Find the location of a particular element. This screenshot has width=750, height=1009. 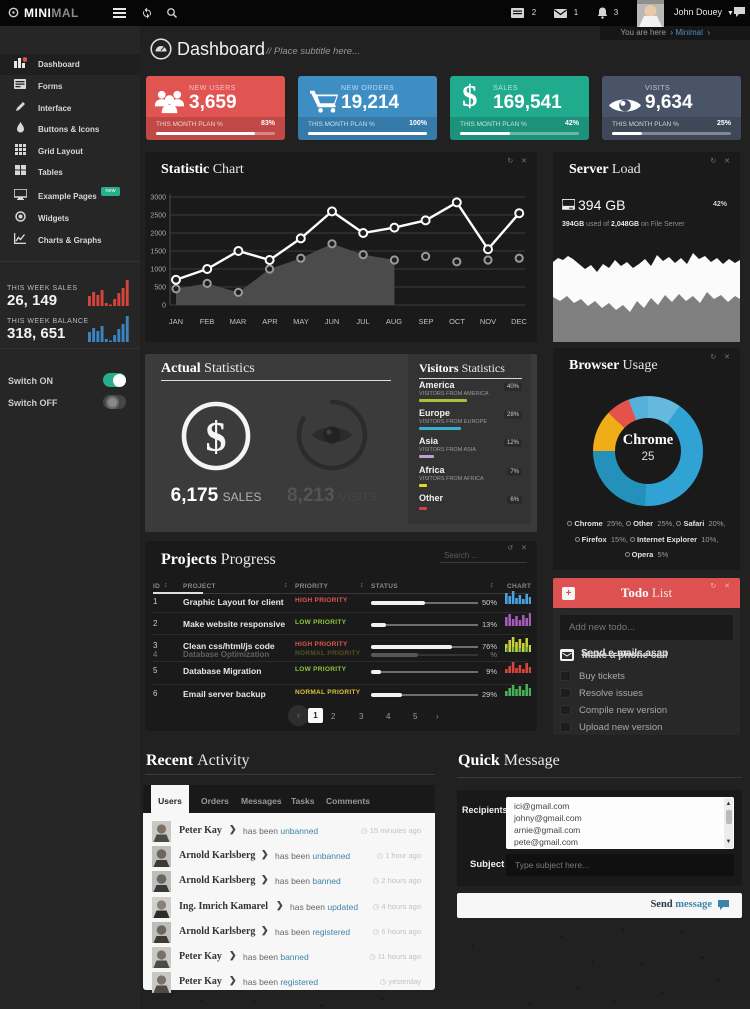

svg-text: NOV is located at coordinates (488, 321).